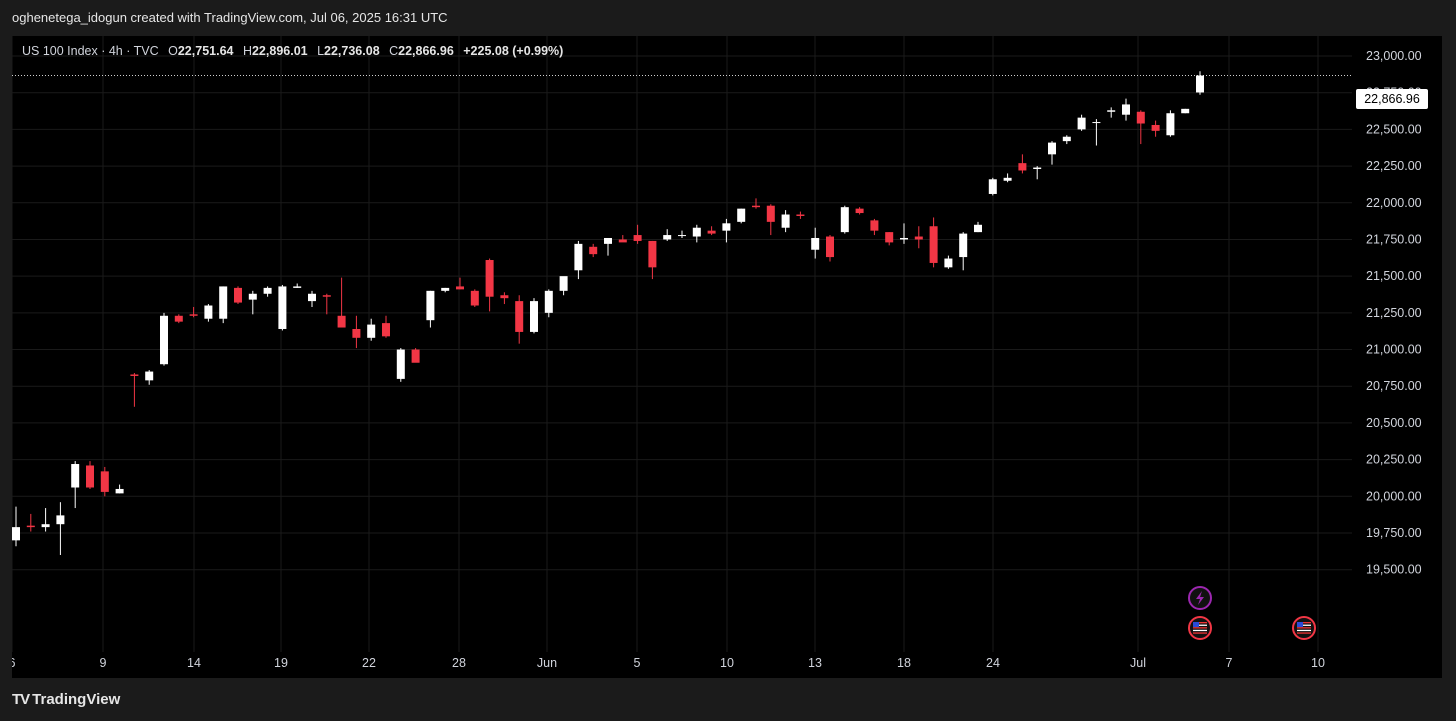  I want to click on low-key: L, so click(321, 51).